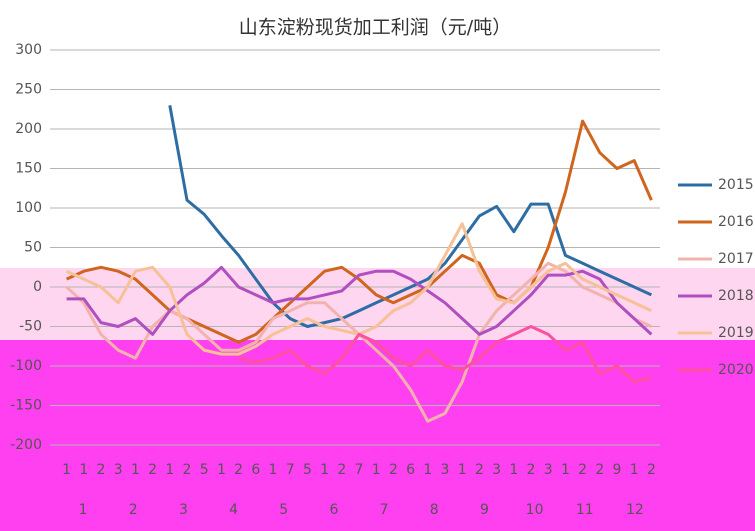 The image size is (755, 531). Describe the element at coordinates (635, 510) in the screenshot. I see `month-label: 12` at that location.